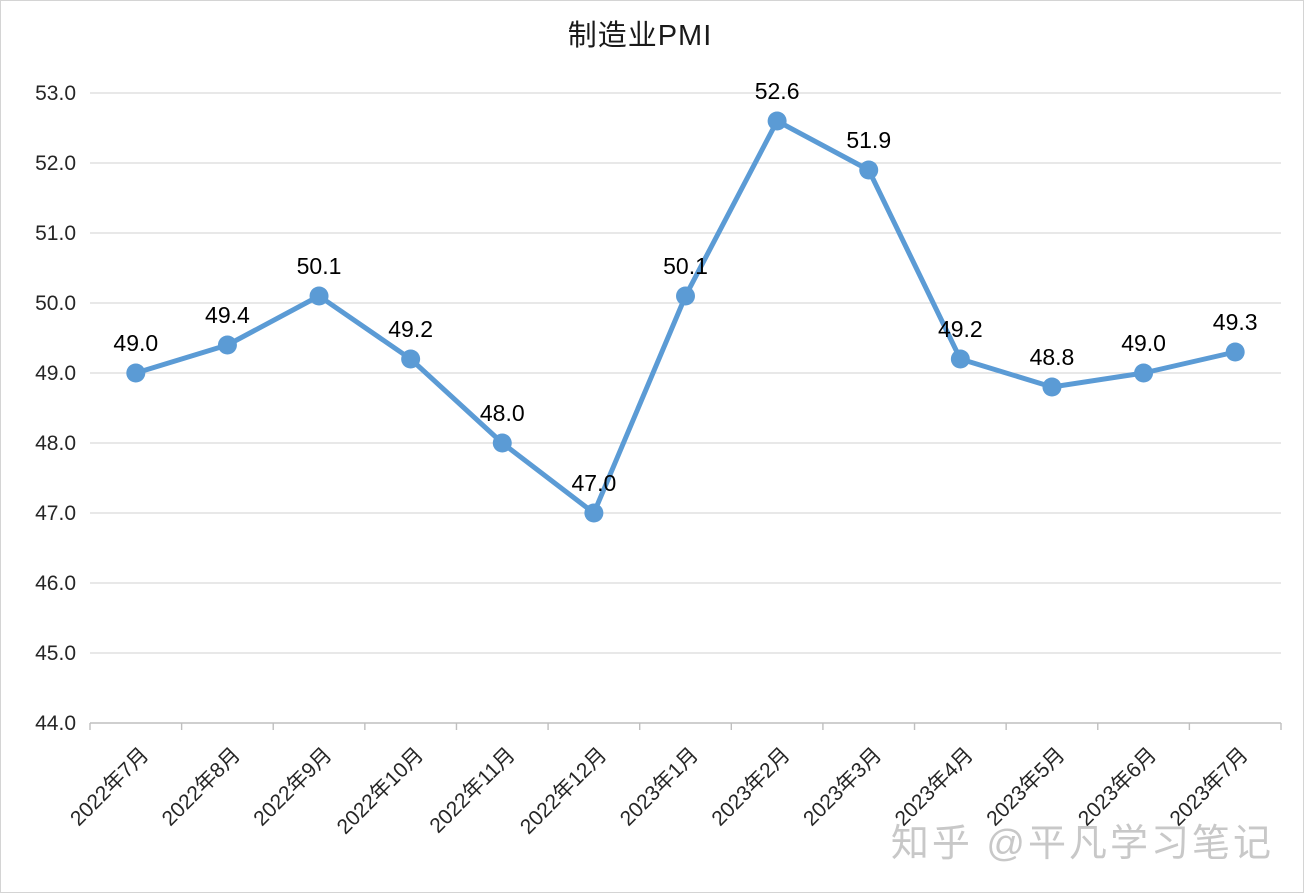  I want to click on x-tick-label: 2022年7月, so click(109, 786).